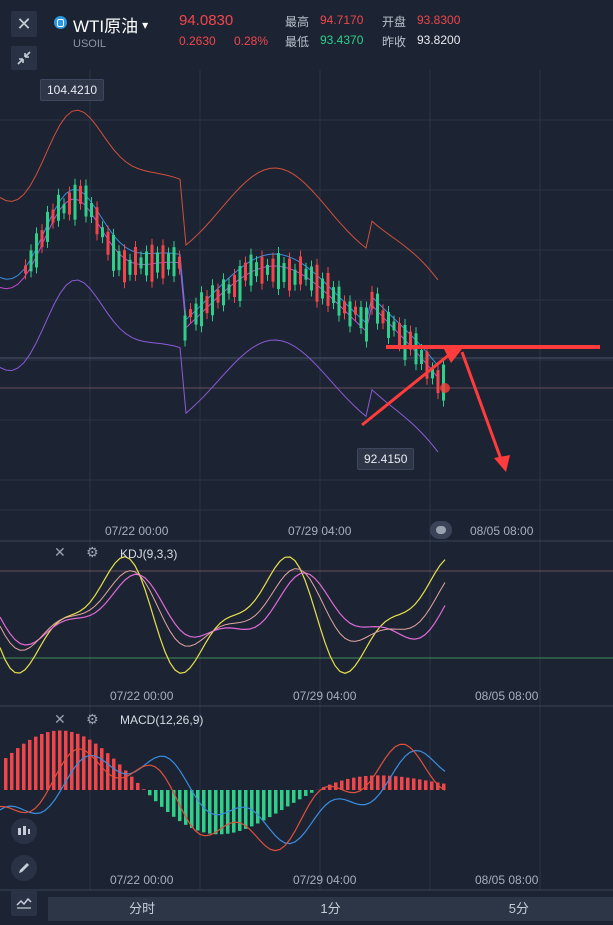 Image resolution: width=613 pixels, height=925 pixels. What do you see at coordinates (441, 530) in the screenshot?
I see `eye-toggle-button` at bounding box center [441, 530].